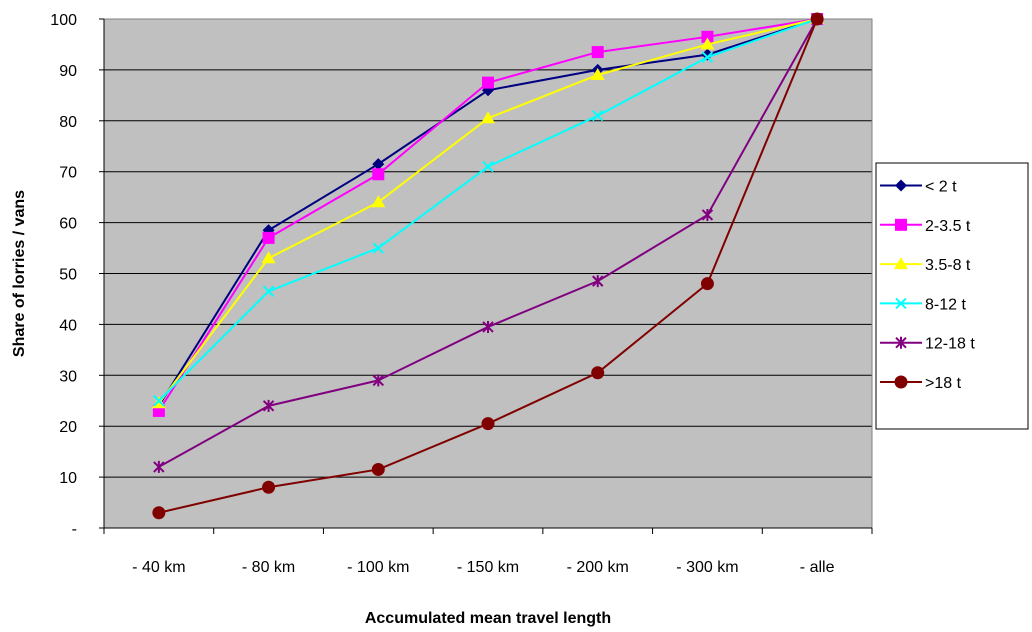 The height and width of the screenshot is (632, 1032). Describe the element at coordinates (68, 275) in the screenshot. I see `y-tick-label: 50` at that location.